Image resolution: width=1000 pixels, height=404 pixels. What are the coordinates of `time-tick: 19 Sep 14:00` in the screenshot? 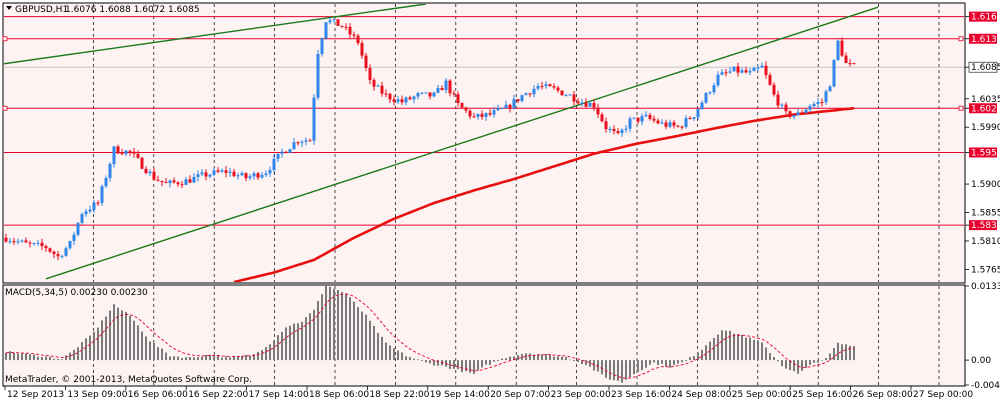 It's located at (458, 393).